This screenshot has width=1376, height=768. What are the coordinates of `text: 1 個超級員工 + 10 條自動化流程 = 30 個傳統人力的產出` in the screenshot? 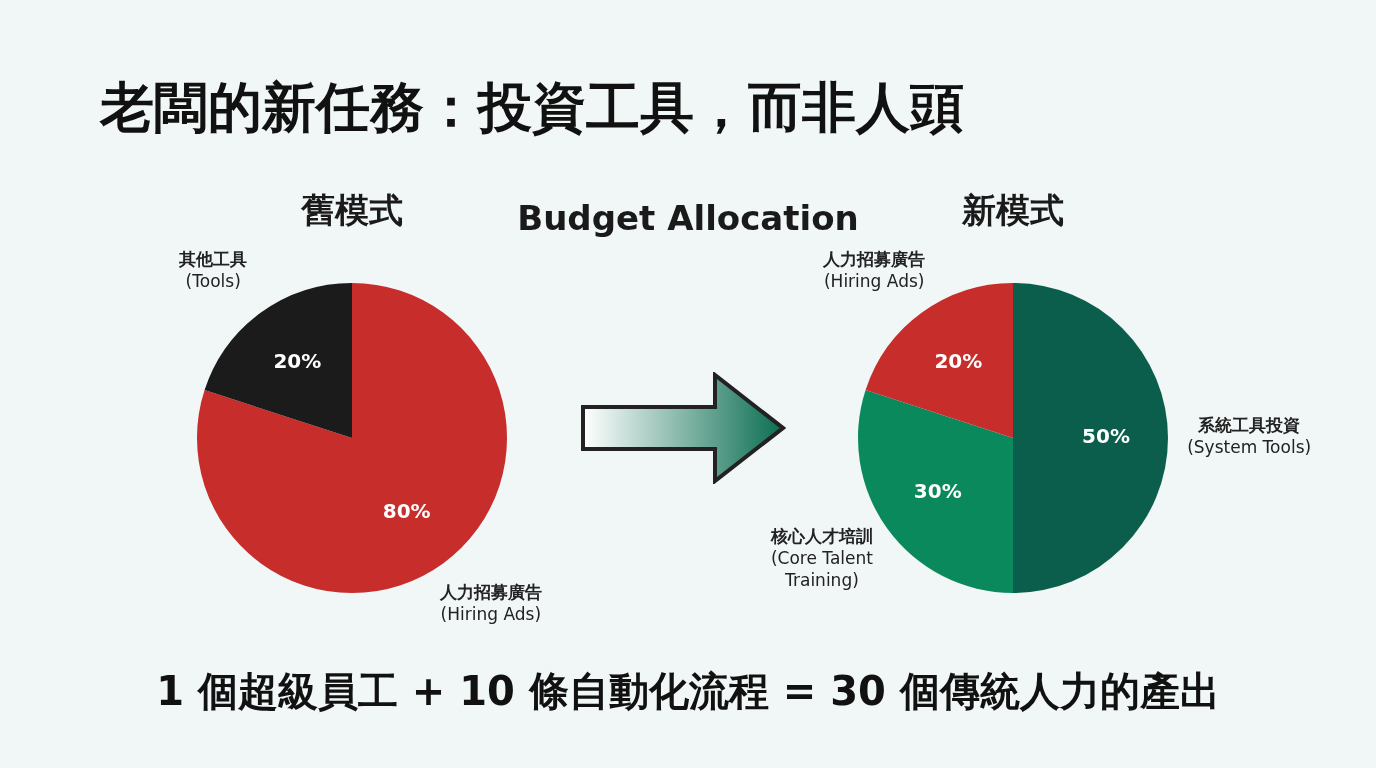 It's located at (688, 691).